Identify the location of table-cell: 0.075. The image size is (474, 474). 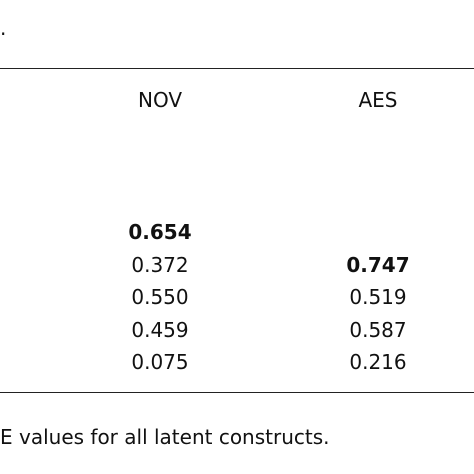
(160, 362).